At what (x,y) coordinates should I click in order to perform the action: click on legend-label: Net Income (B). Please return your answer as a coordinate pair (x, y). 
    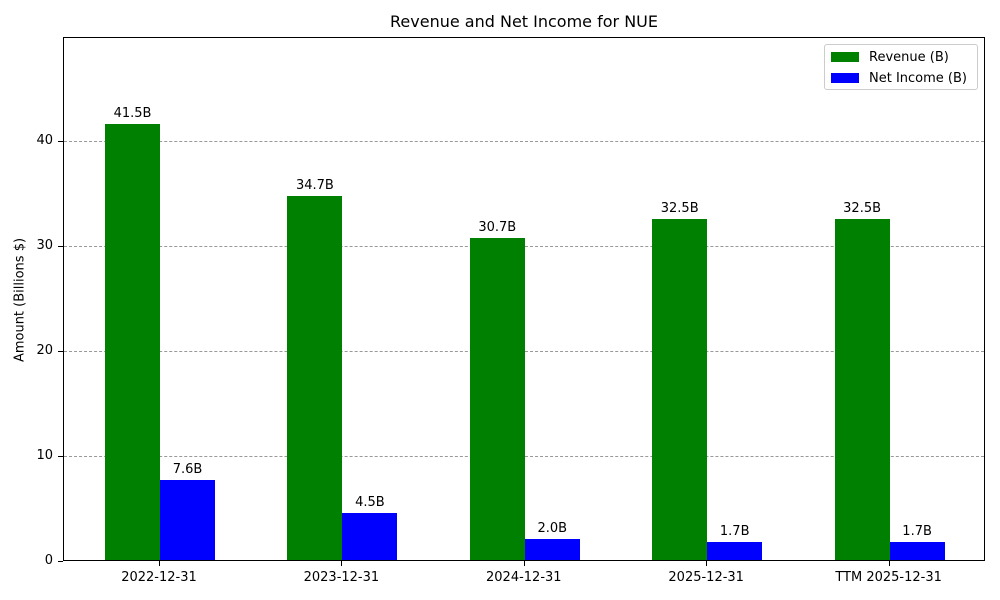
    Looking at the image, I should click on (918, 78).